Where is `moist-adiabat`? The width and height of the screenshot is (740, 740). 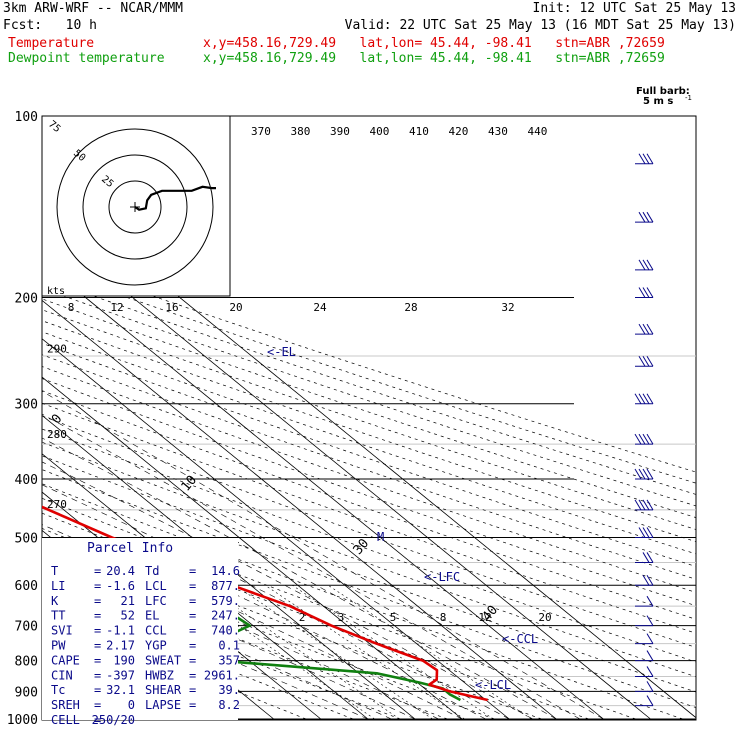
moist-adiabat is located at coordinates (217, 644).